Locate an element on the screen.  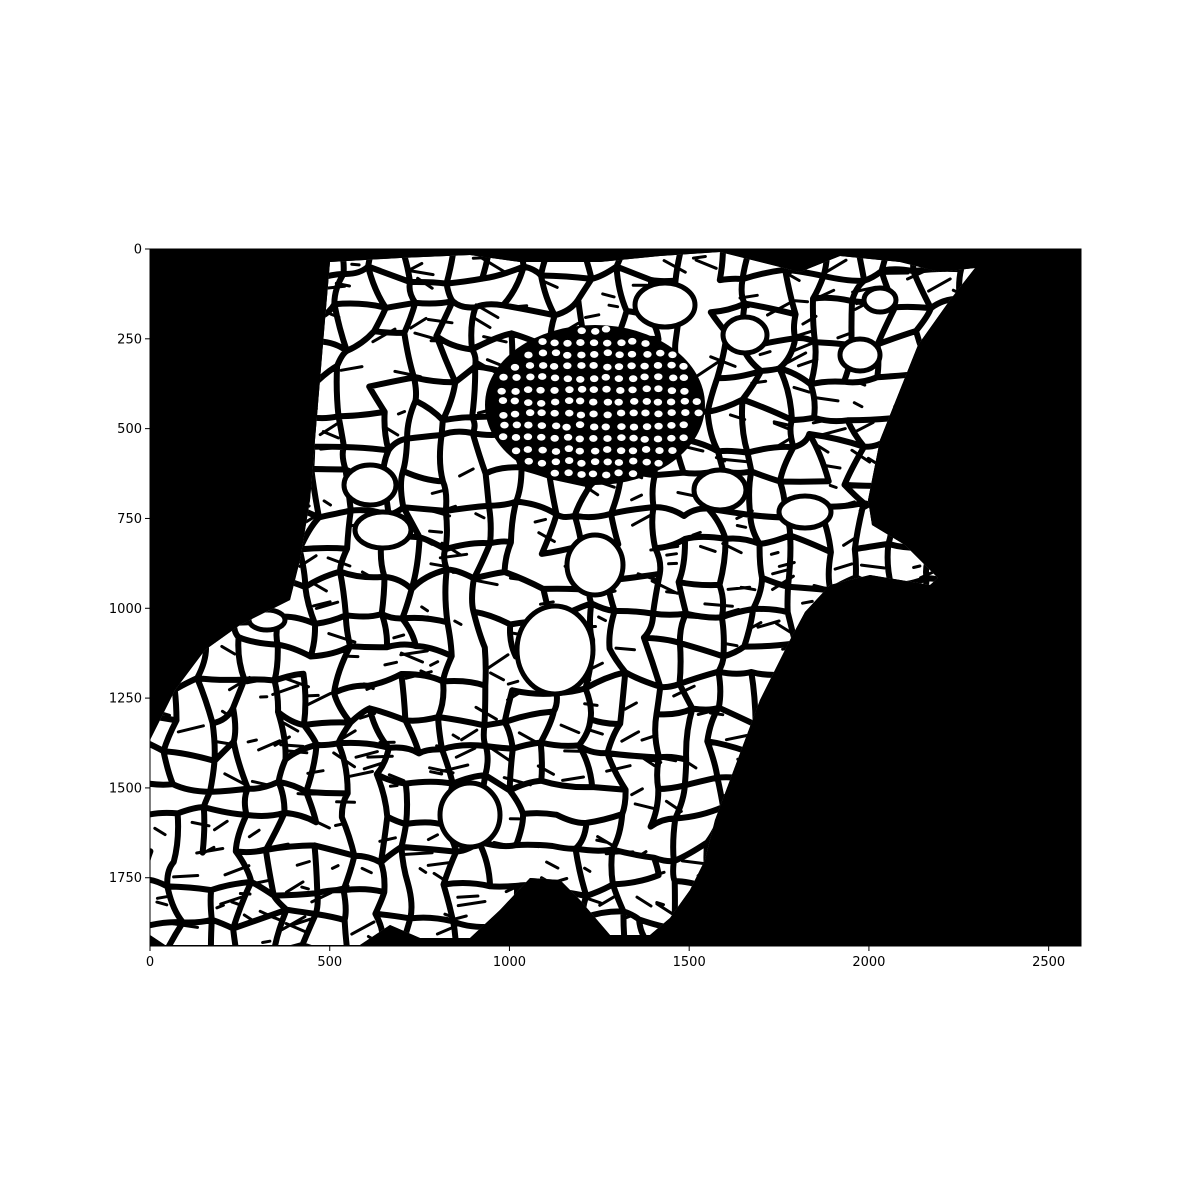
y-tick-label: 750 is located at coordinates (129, 519).